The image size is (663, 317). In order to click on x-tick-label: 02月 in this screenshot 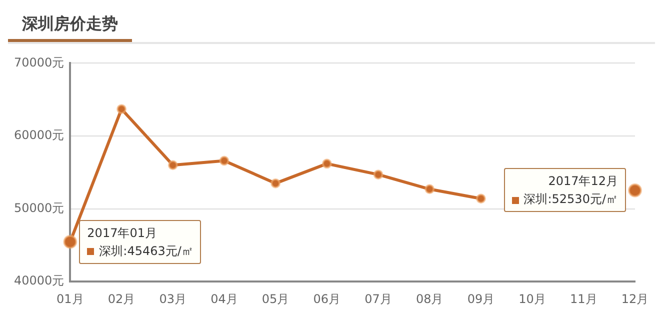, I will do `click(122, 299)`.